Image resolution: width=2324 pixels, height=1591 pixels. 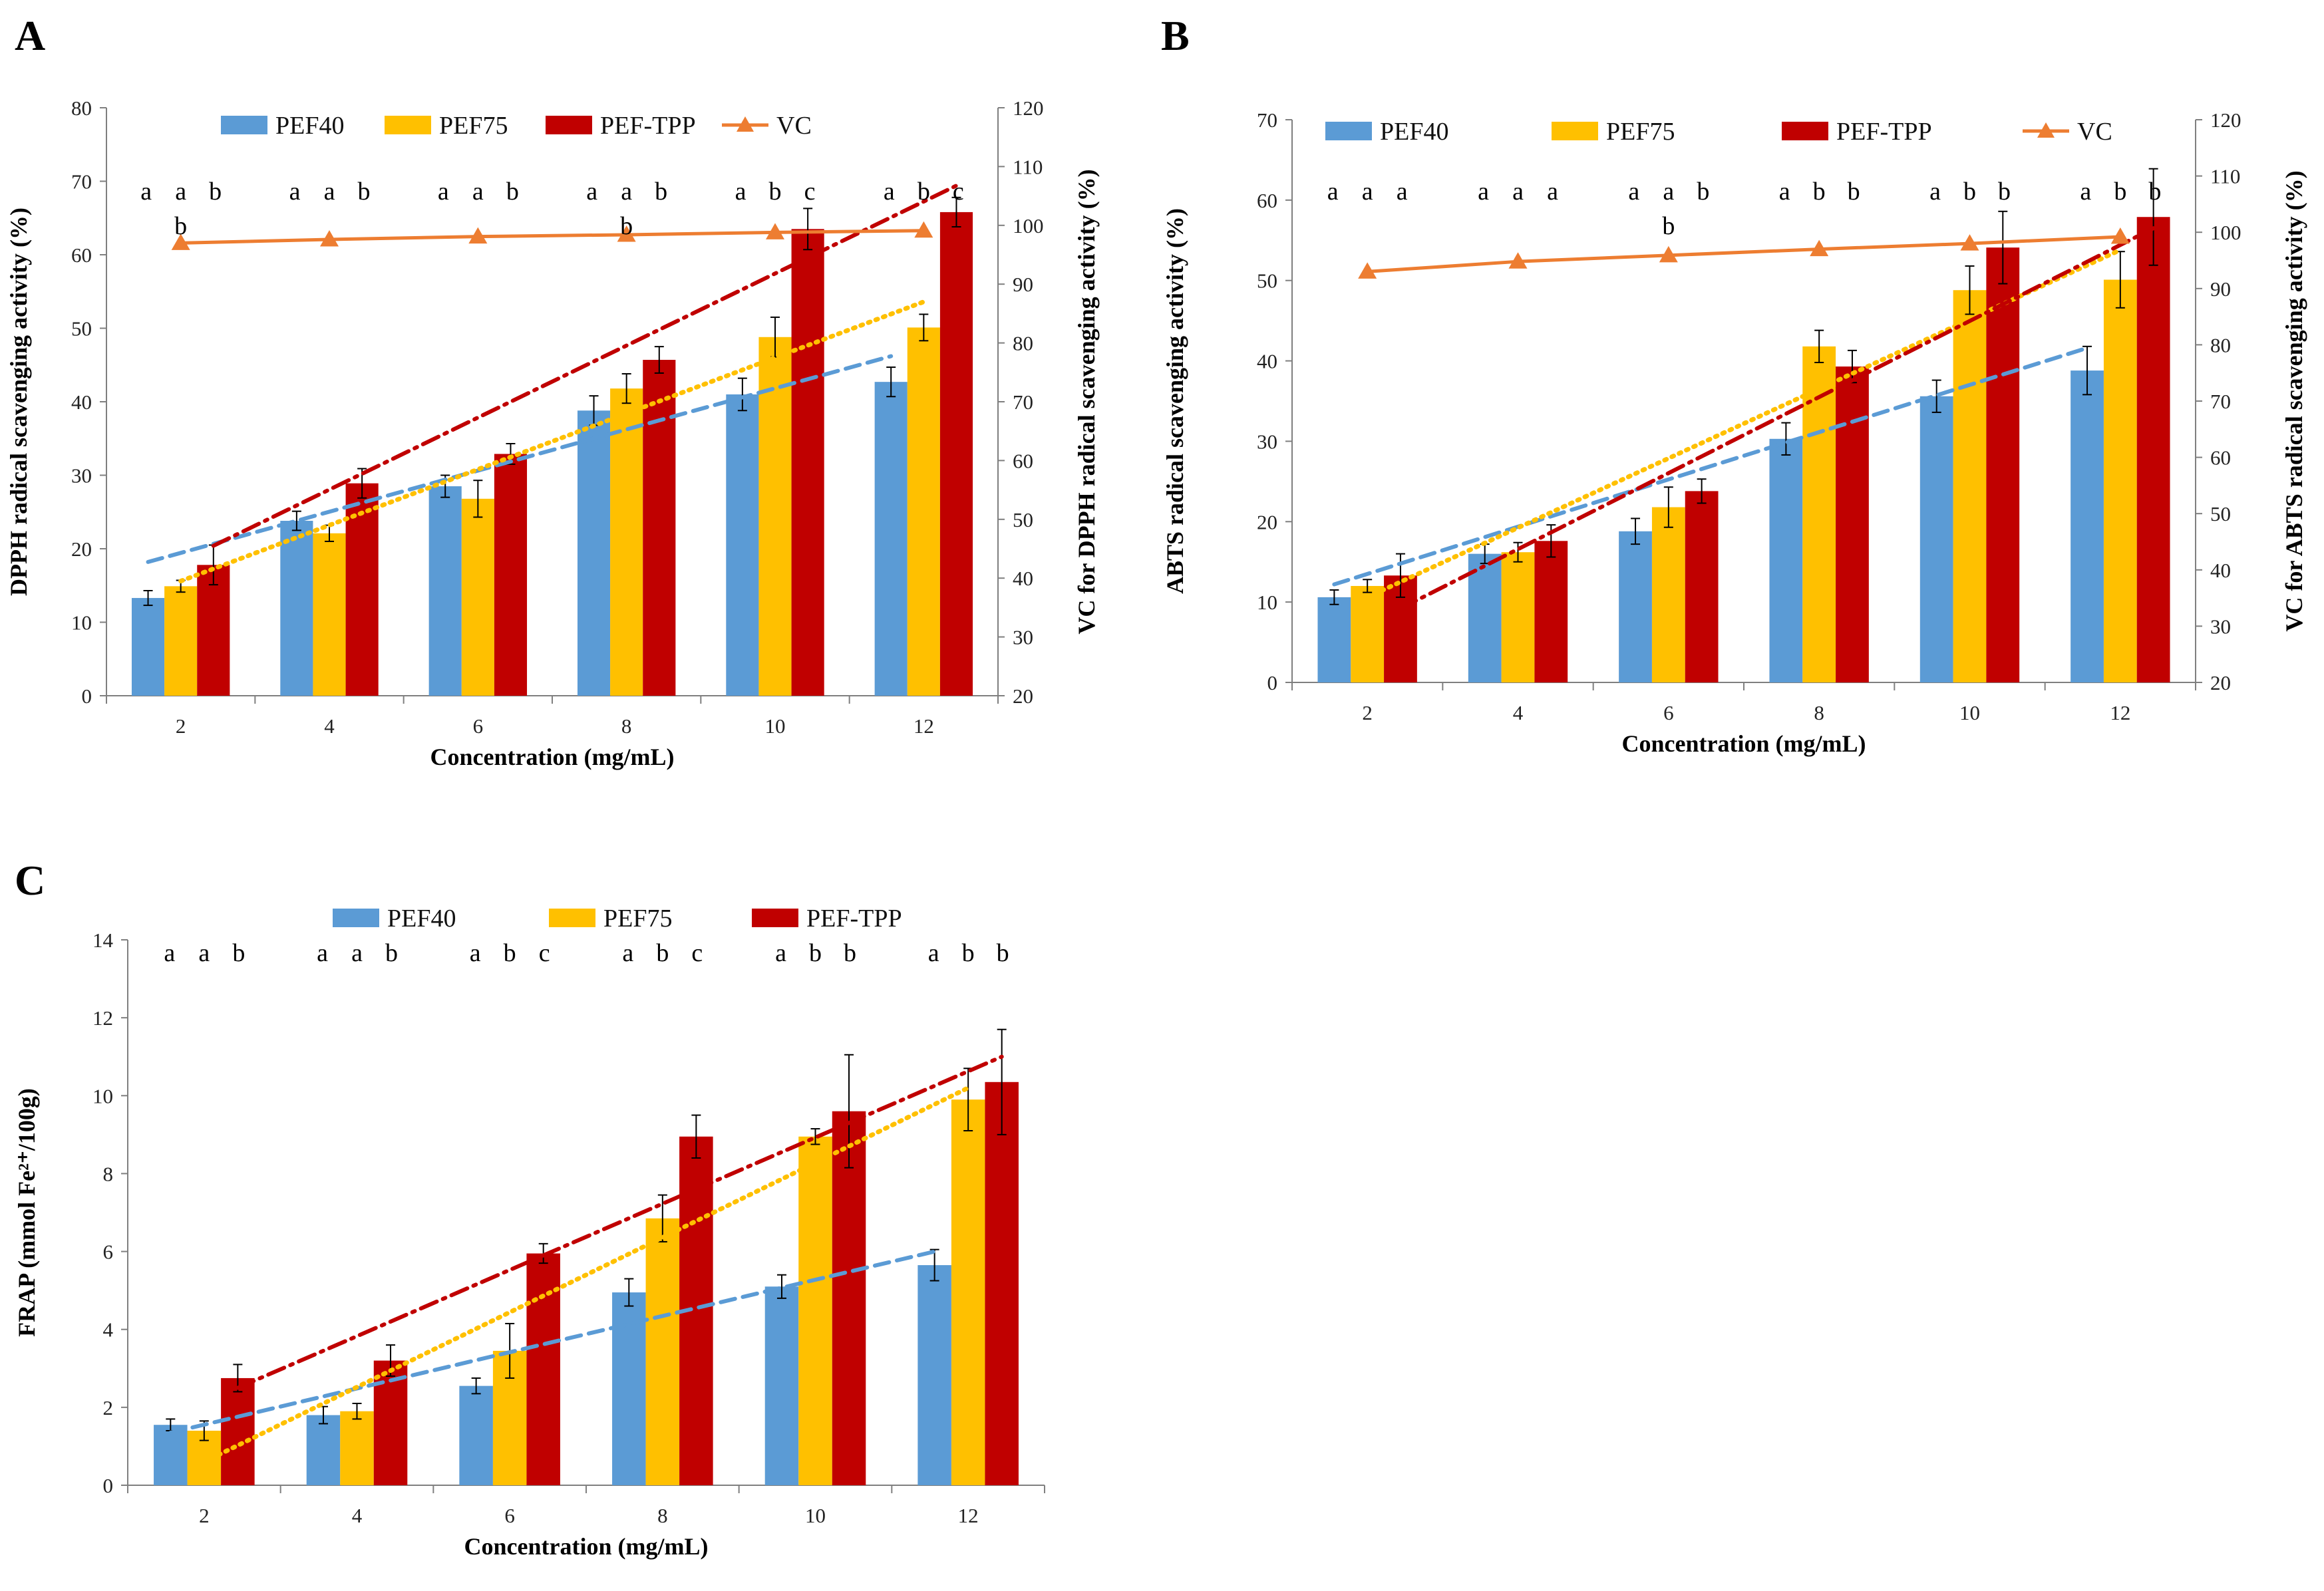 I want to click on x-tick-label: 2, so click(x=181, y=726).